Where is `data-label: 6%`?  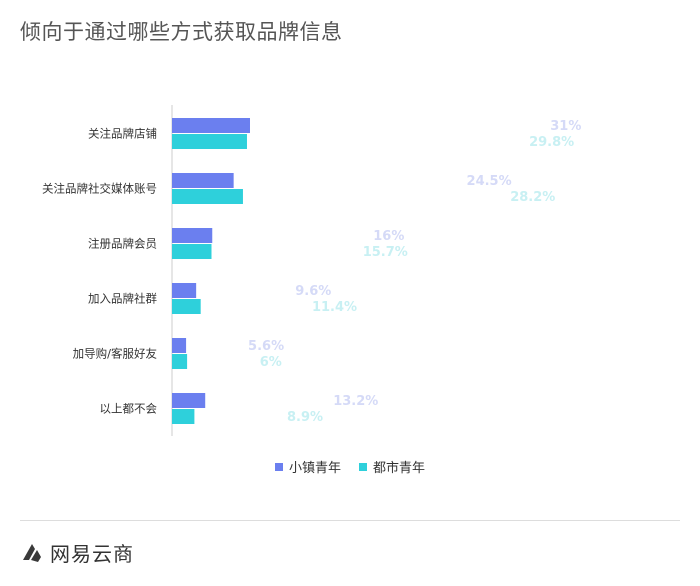
data-label: 6% is located at coordinates (271, 362).